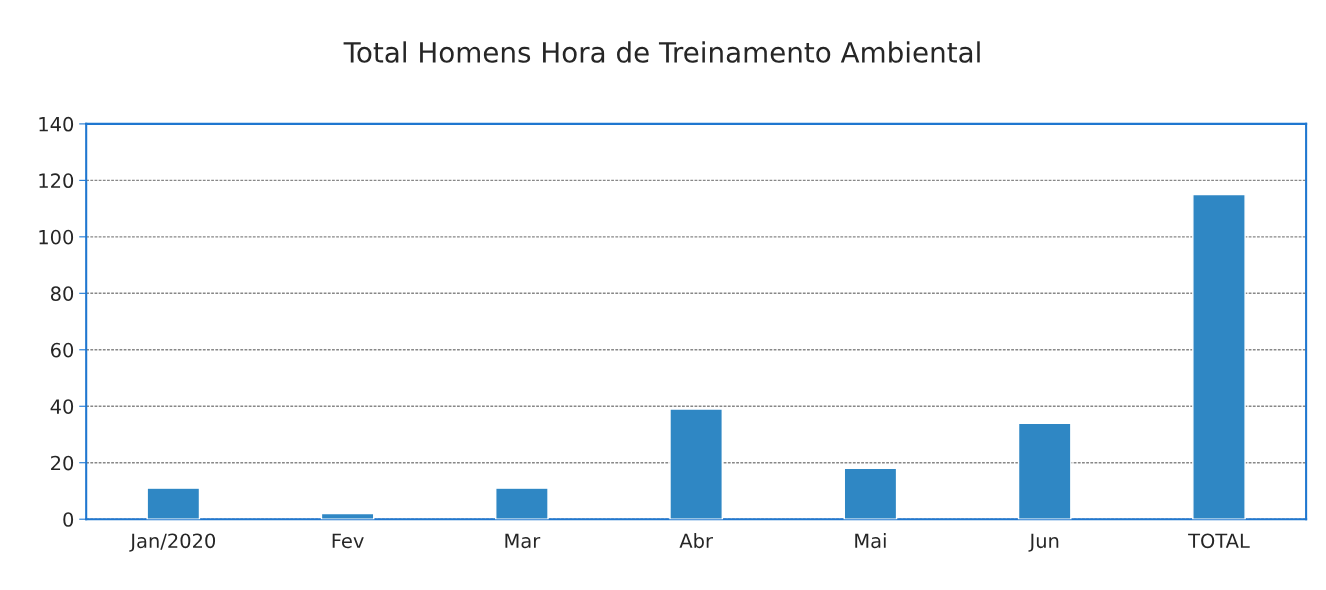  Describe the element at coordinates (870, 541) in the screenshot. I see `x-tick-label: Mai` at that location.